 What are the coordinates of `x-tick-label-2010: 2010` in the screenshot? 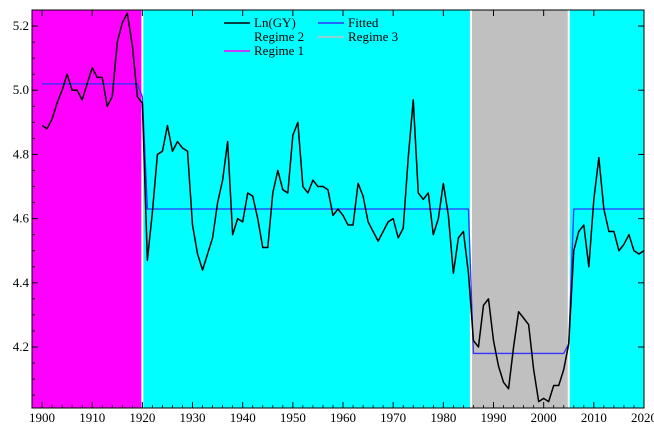 It's located at (594, 417).